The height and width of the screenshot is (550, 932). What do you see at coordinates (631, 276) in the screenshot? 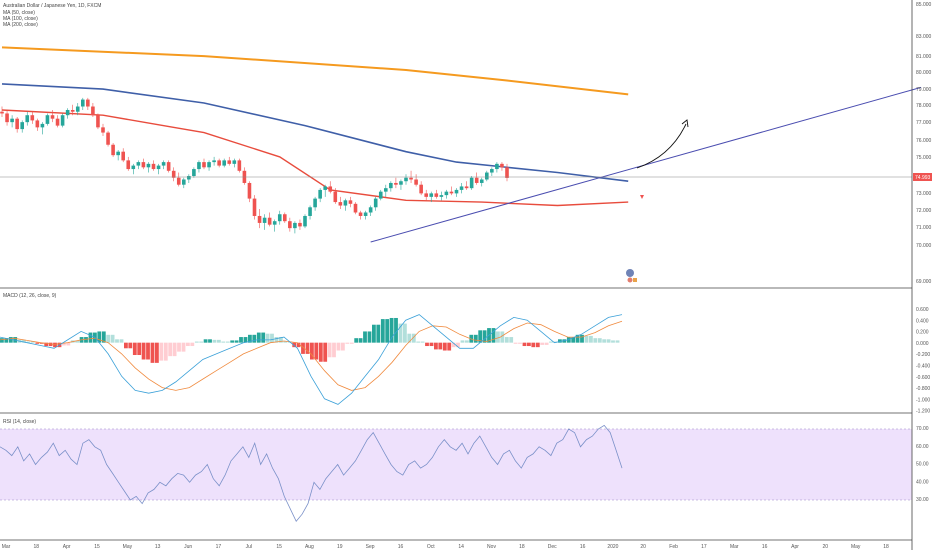
I see `event-badge-icon` at bounding box center [631, 276].